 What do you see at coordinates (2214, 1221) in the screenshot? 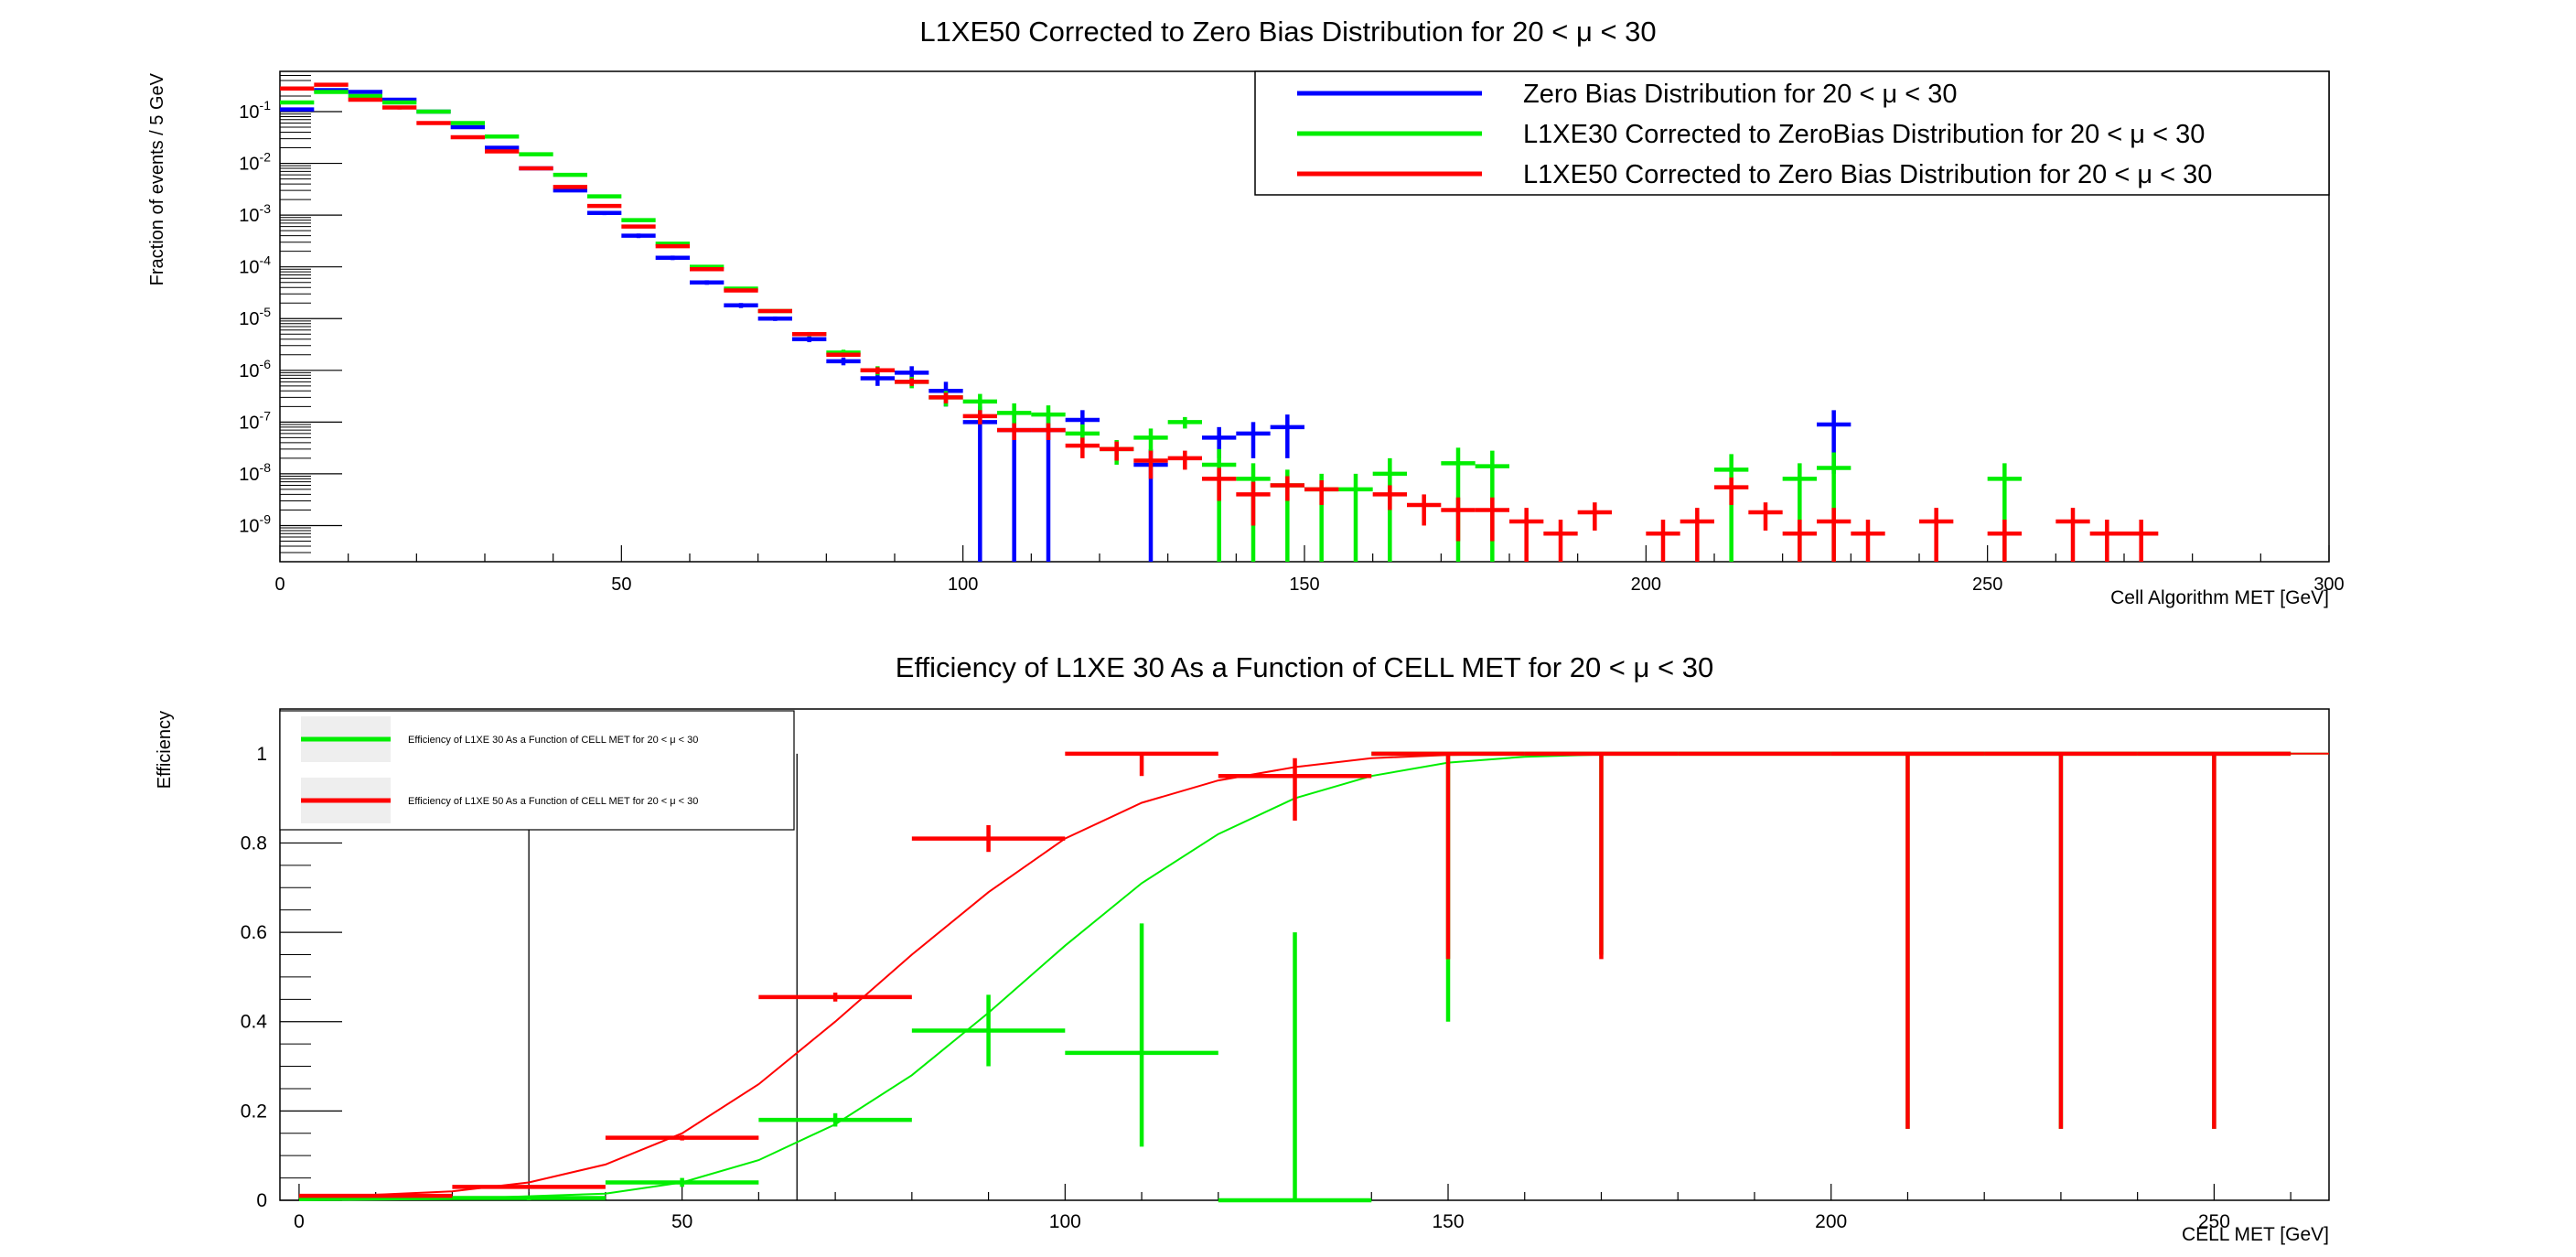
I see `bottom-x-tick-label: 250` at bounding box center [2214, 1221].